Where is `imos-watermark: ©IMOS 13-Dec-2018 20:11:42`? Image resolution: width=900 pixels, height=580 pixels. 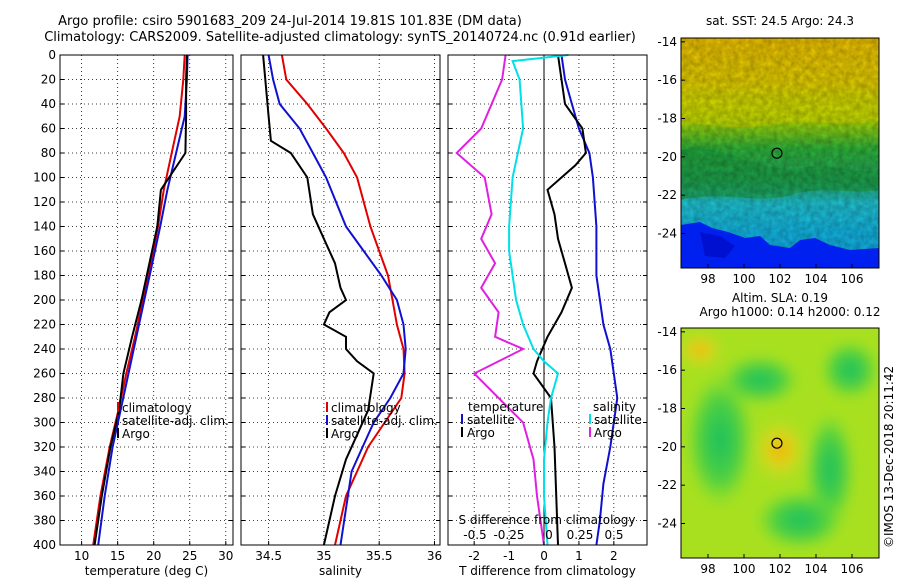 imos-watermark: ©IMOS 13-Dec-2018 20:11:42 is located at coordinates (889, 457).